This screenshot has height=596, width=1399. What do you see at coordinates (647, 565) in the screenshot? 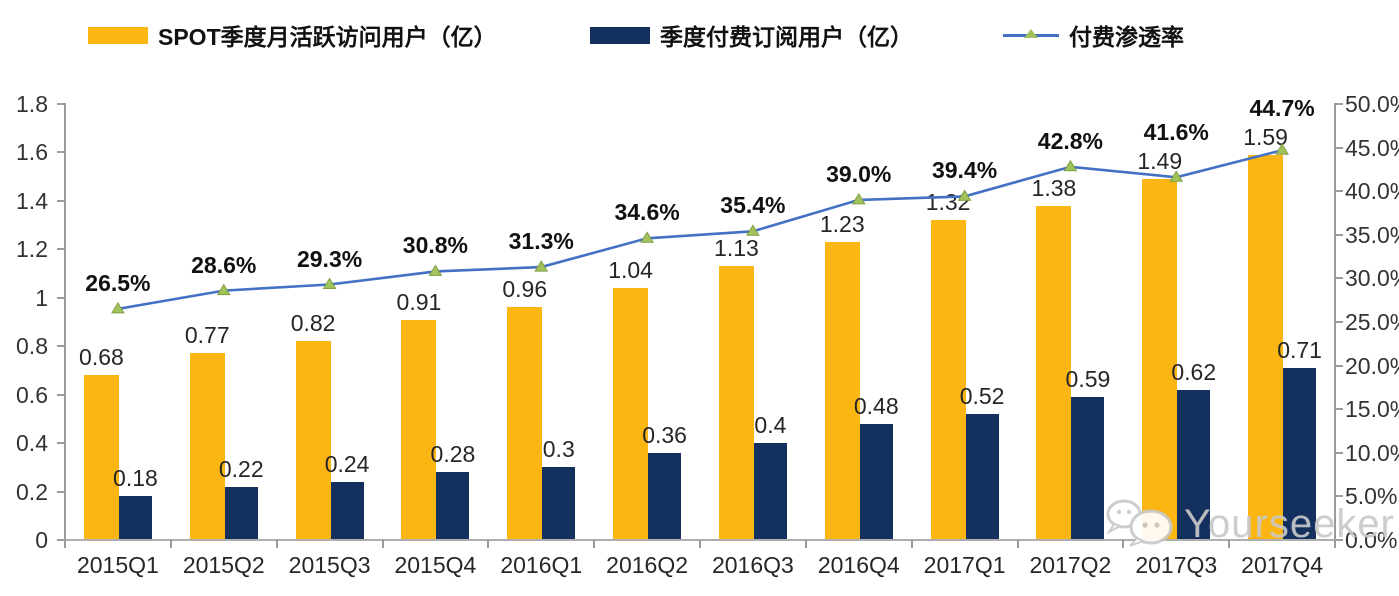
I see `x-category-label: 2016Q2` at bounding box center [647, 565].